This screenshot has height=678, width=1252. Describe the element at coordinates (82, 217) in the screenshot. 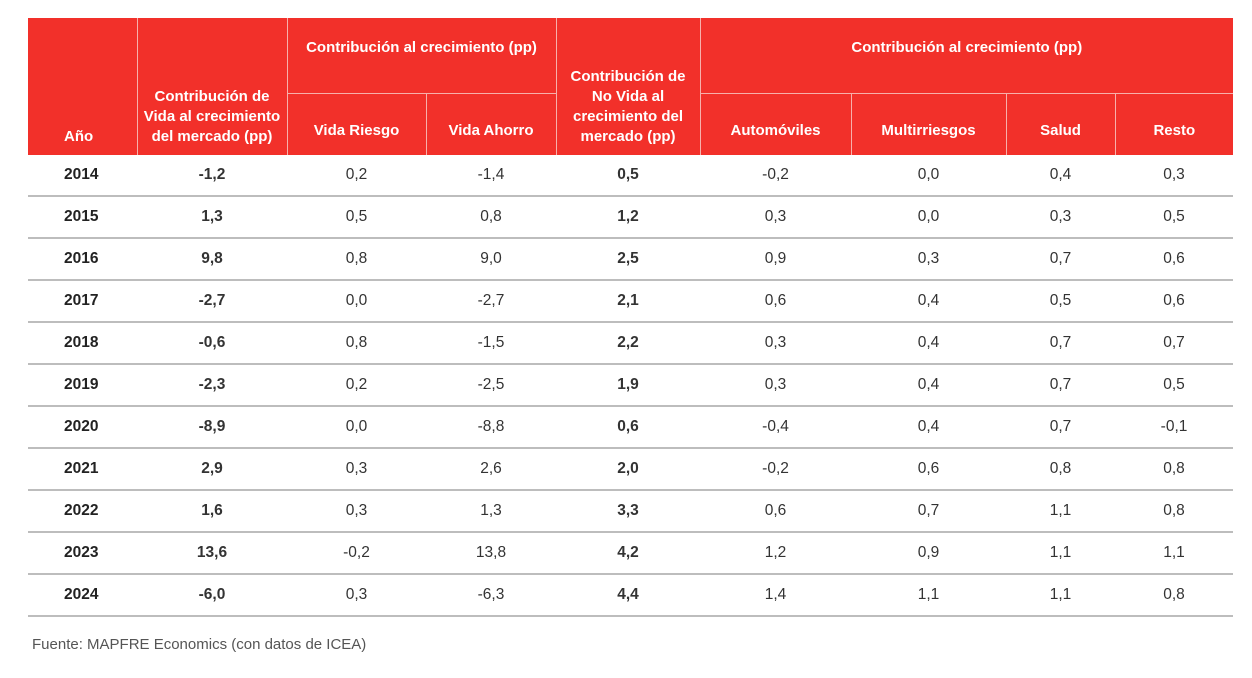

I see `cell-year: 2015` at that location.